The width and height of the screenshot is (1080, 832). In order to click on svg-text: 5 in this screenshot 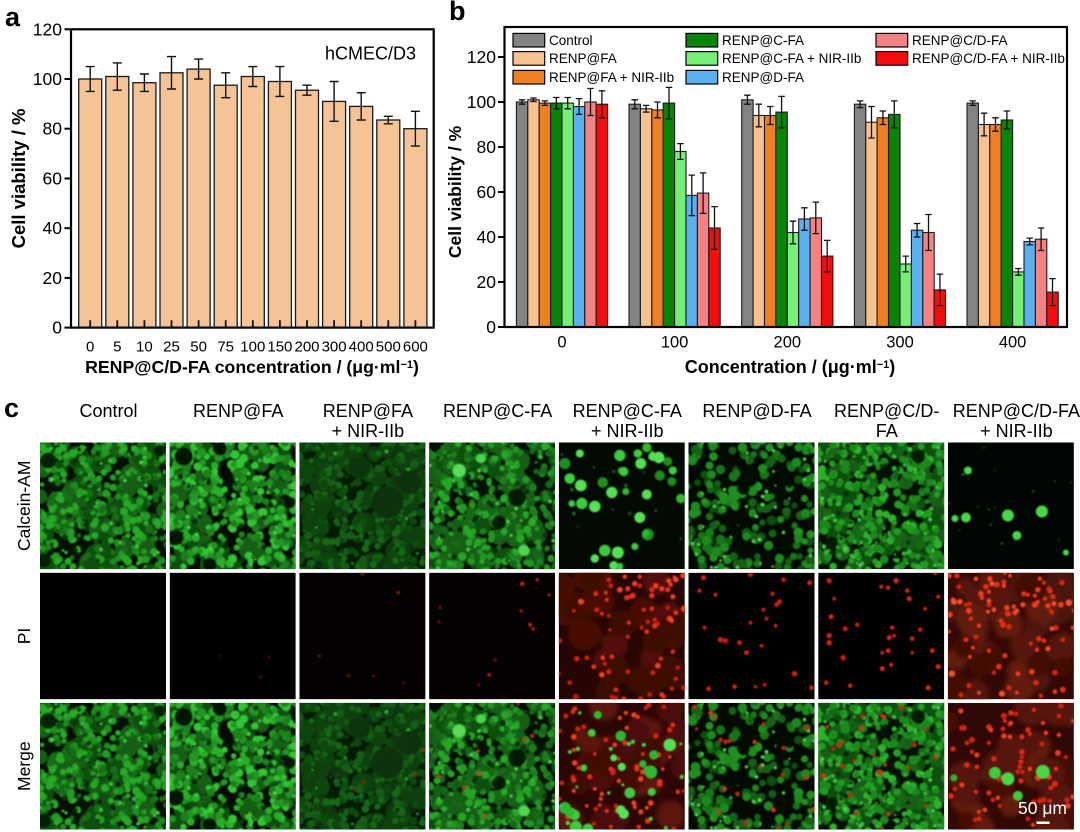, I will do `click(117, 347)`.